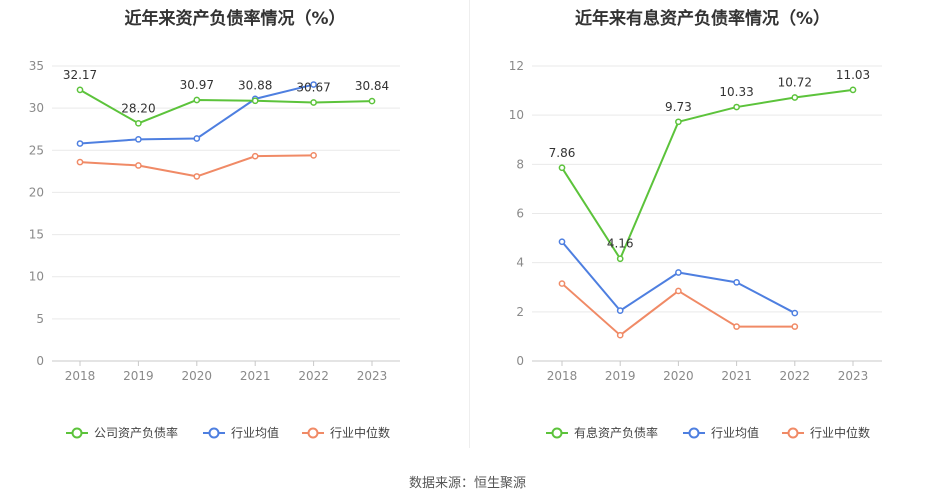 The image size is (935, 504). I want to click on data-label: 30.84, so click(372, 86).